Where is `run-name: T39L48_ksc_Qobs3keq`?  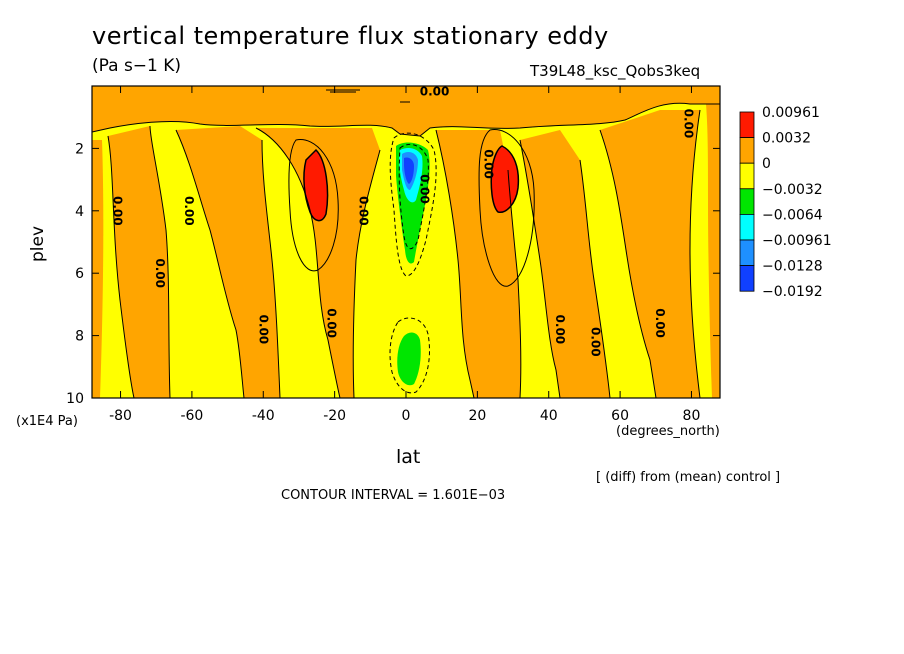
run-name: T39L48_ksc_Qobs3keq is located at coordinates (615, 71).